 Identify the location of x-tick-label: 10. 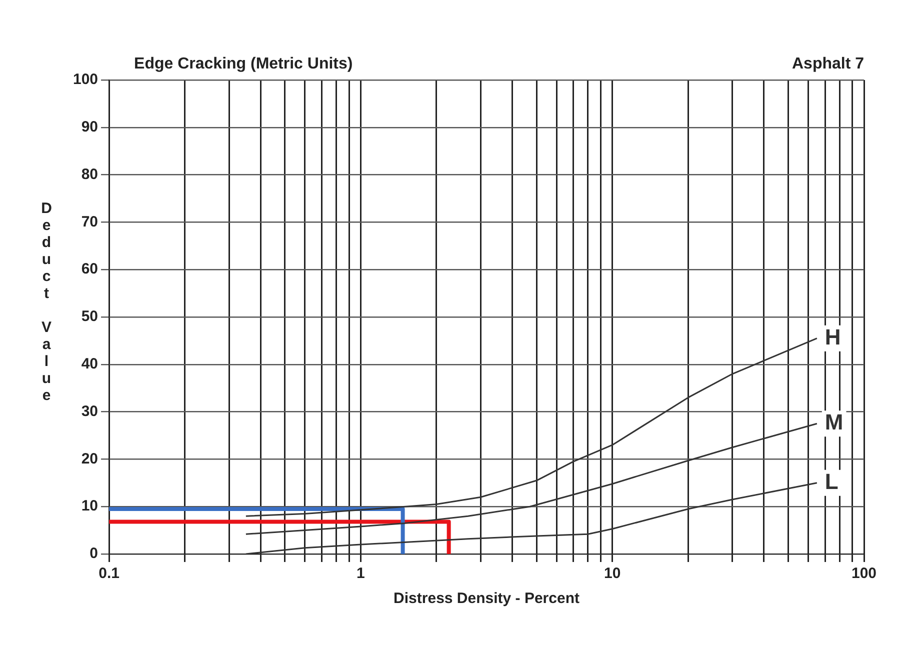
(612, 573).